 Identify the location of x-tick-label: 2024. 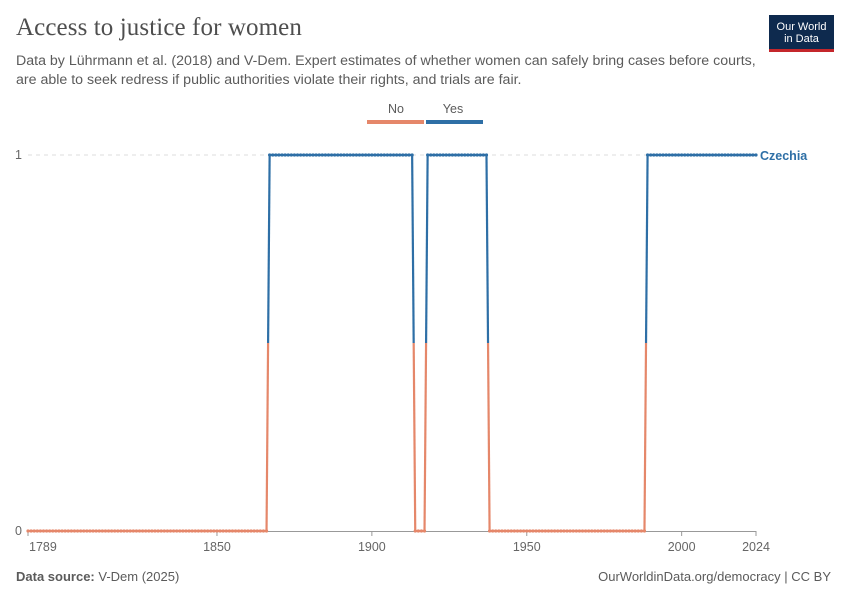
(756, 547).